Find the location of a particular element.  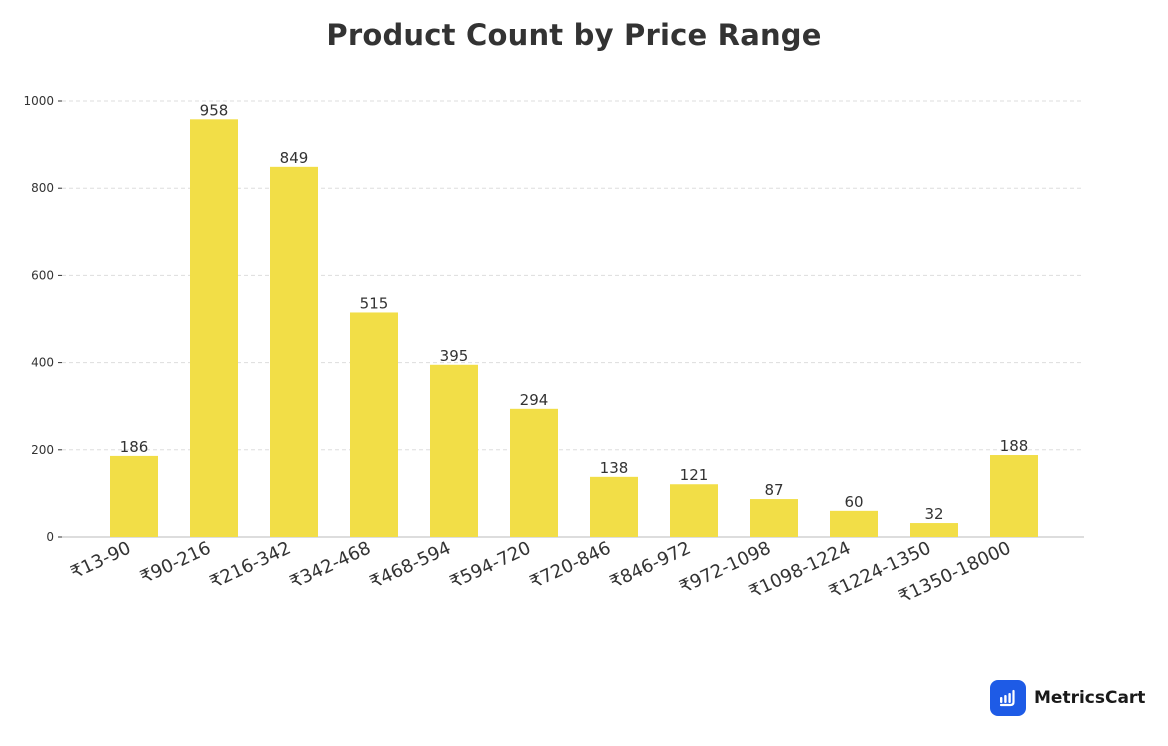

chart-title: Product Count by Price Range is located at coordinates (574, 35).